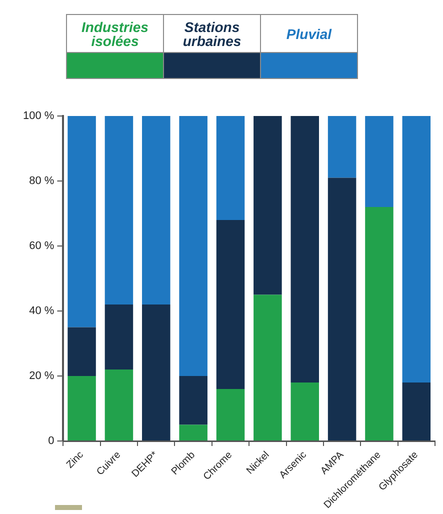  What do you see at coordinates (41, 246) in the screenshot?
I see `y-tick-label: 60 %` at bounding box center [41, 246].